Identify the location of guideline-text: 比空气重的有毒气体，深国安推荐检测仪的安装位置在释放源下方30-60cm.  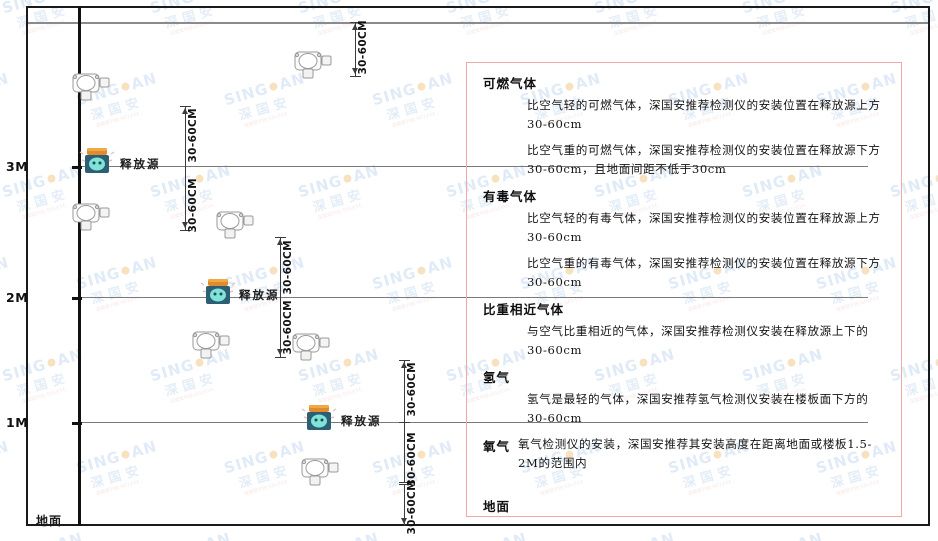
(704, 272).